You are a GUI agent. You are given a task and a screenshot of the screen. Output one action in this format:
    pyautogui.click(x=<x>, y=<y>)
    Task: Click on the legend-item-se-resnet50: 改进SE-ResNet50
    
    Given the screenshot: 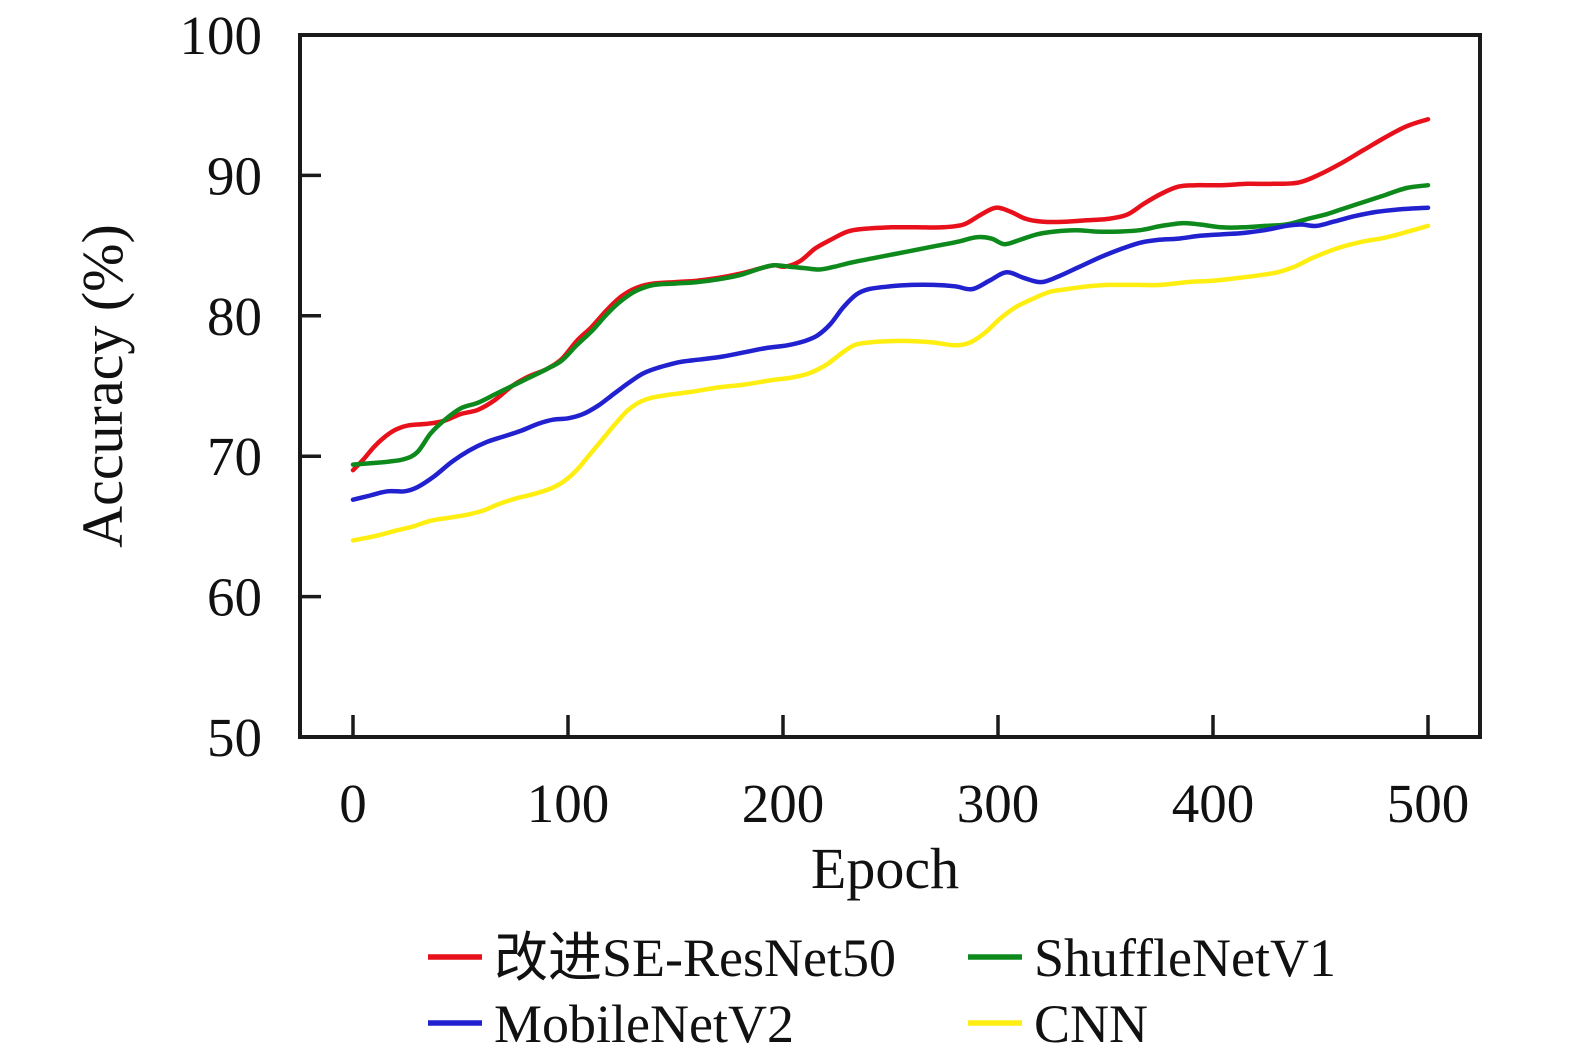 What is the action you would take?
    pyautogui.click(x=662, y=958)
    